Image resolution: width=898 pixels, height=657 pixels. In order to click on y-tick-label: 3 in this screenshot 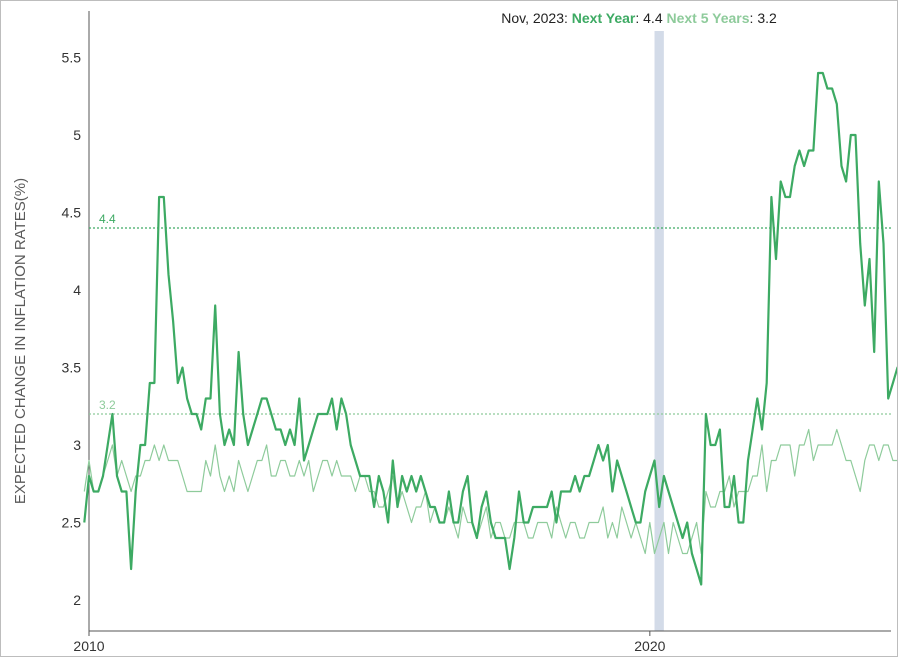, I will do `click(77, 445)`.